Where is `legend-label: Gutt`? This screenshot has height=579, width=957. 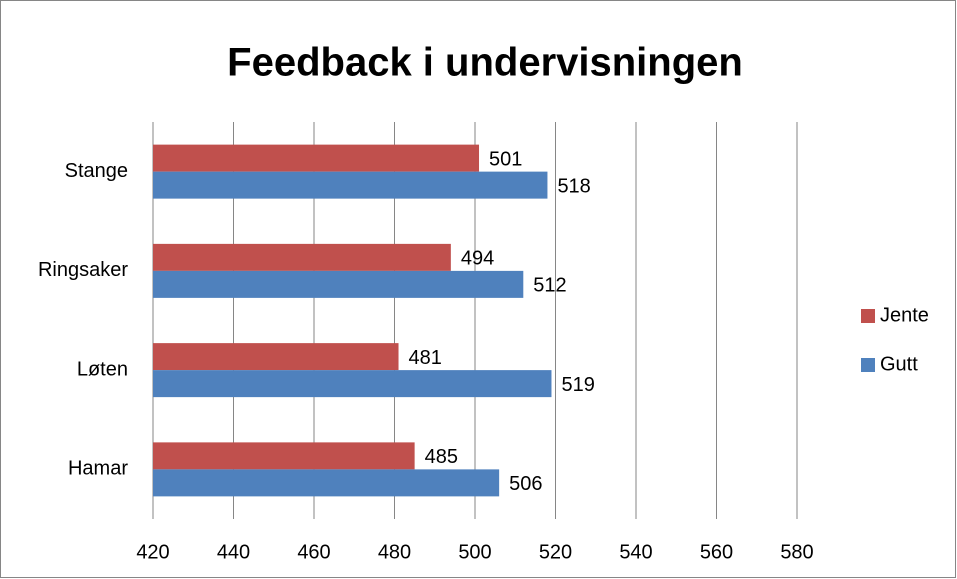
legend-label: Gutt is located at coordinates (899, 364).